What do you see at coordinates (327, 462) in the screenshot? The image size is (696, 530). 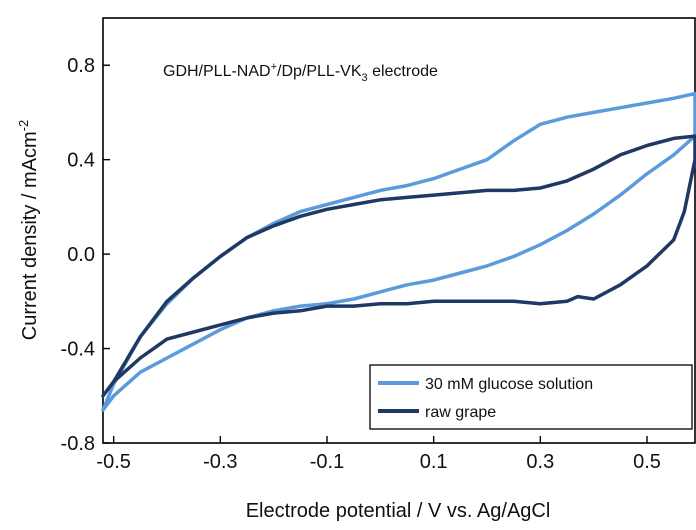 I see `x-tick-label: -0.1` at bounding box center [327, 462].